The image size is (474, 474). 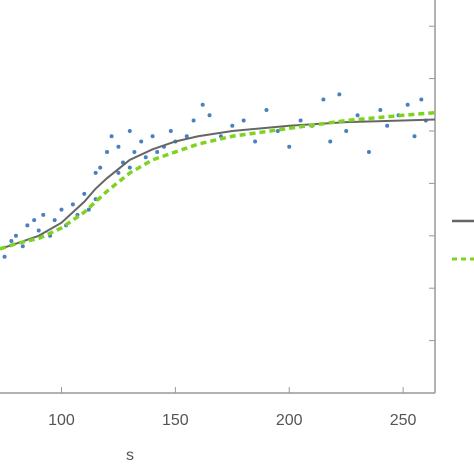 What do you see at coordinates (130, 455) in the screenshot?
I see `x-axis-label: s` at bounding box center [130, 455].